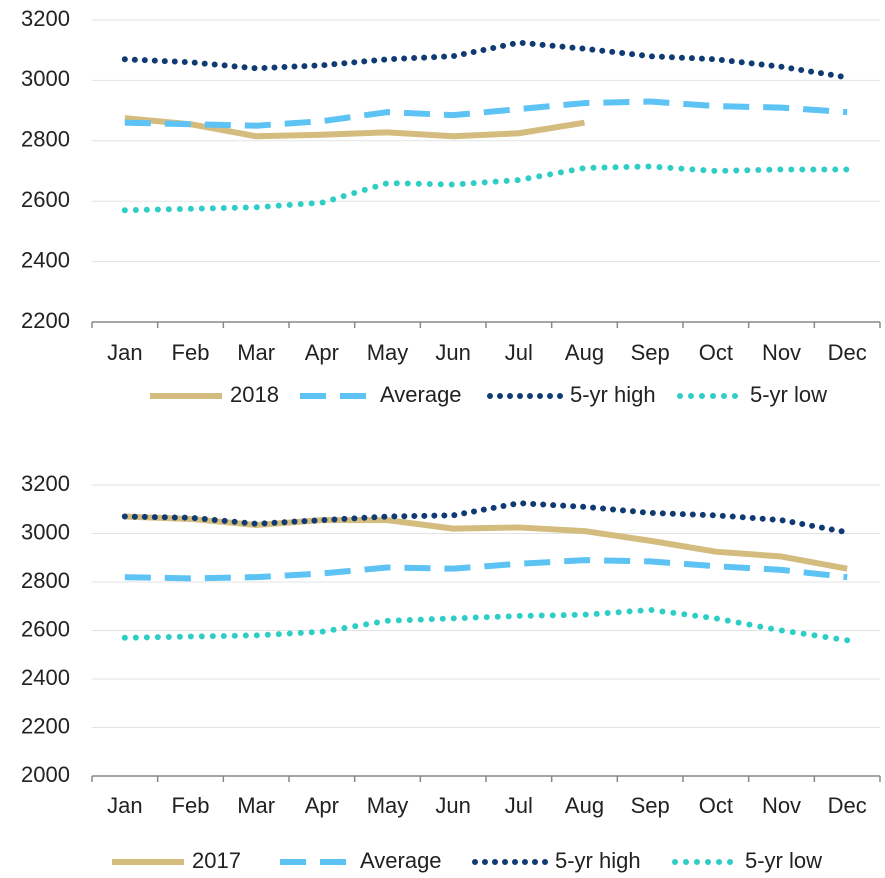  Describe the element at coordinates (216, 860) in the screenshot. I see `legend-label: 2017` at that location.